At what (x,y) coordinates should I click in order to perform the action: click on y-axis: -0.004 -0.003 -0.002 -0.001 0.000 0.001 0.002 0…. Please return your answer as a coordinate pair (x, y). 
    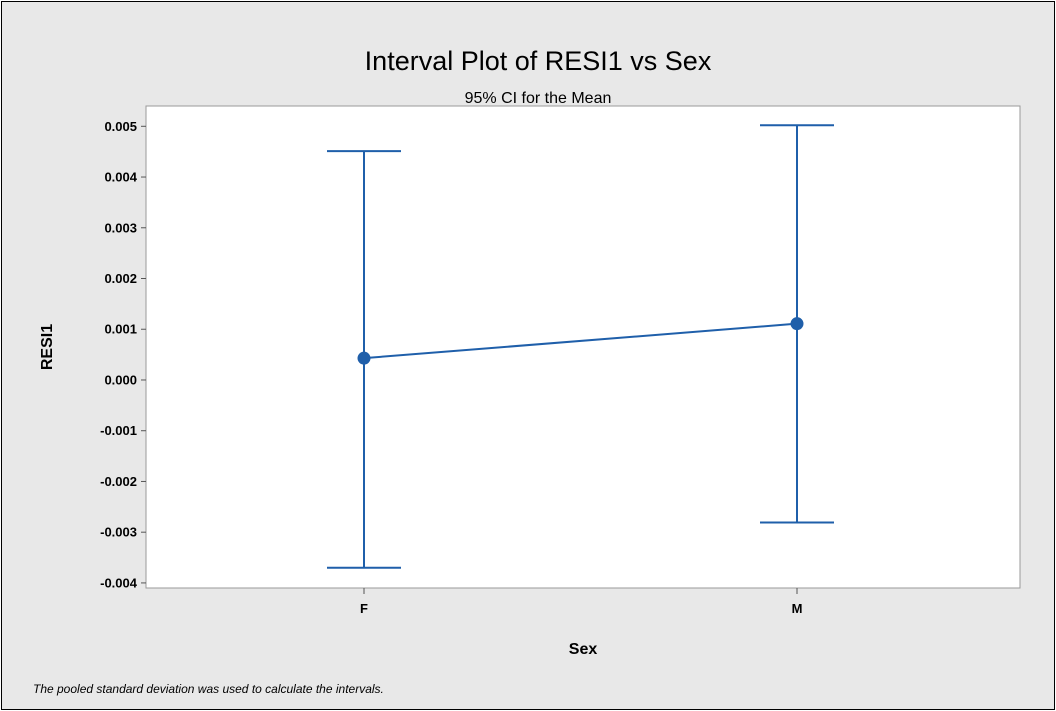
    Looking at the image, I should click on (123, 348).